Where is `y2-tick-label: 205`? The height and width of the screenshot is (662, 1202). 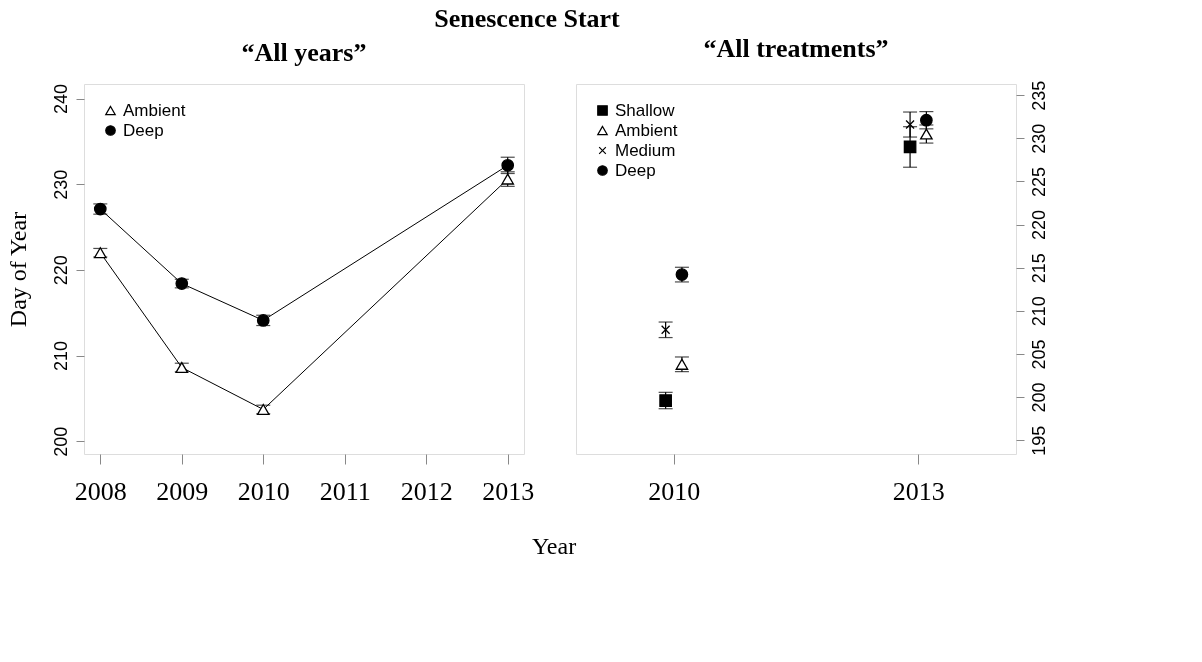
y2-tick-label: 205 is located at coordinates (1038, 354).